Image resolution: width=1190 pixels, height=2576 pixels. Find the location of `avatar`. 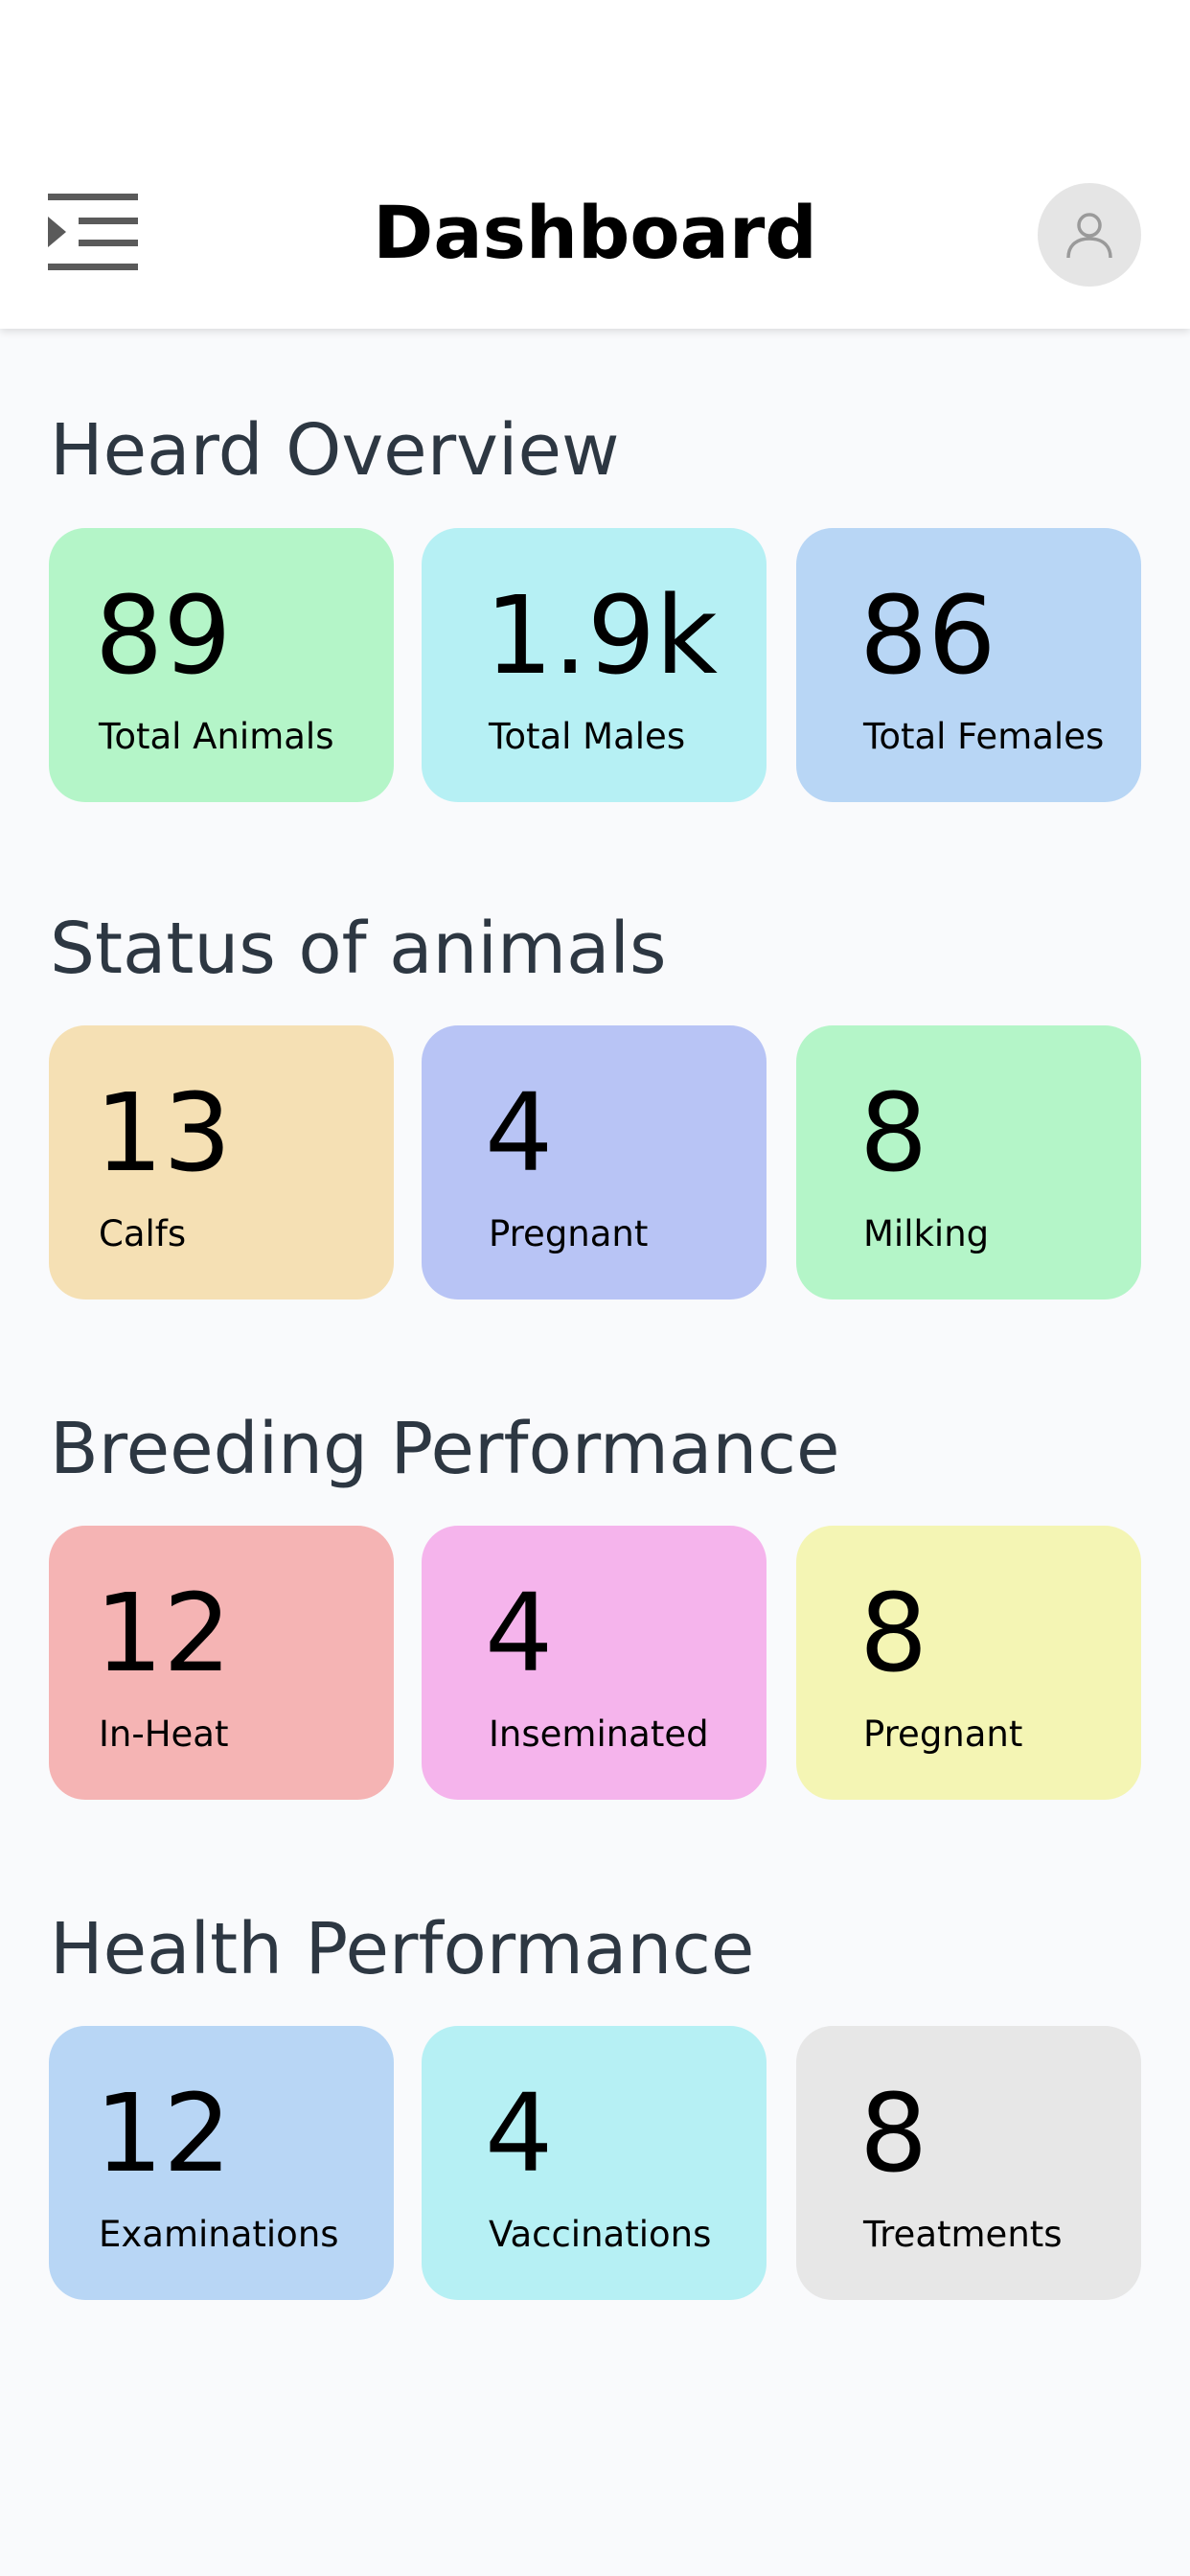

avatar is located at coordinates (1090, 235).